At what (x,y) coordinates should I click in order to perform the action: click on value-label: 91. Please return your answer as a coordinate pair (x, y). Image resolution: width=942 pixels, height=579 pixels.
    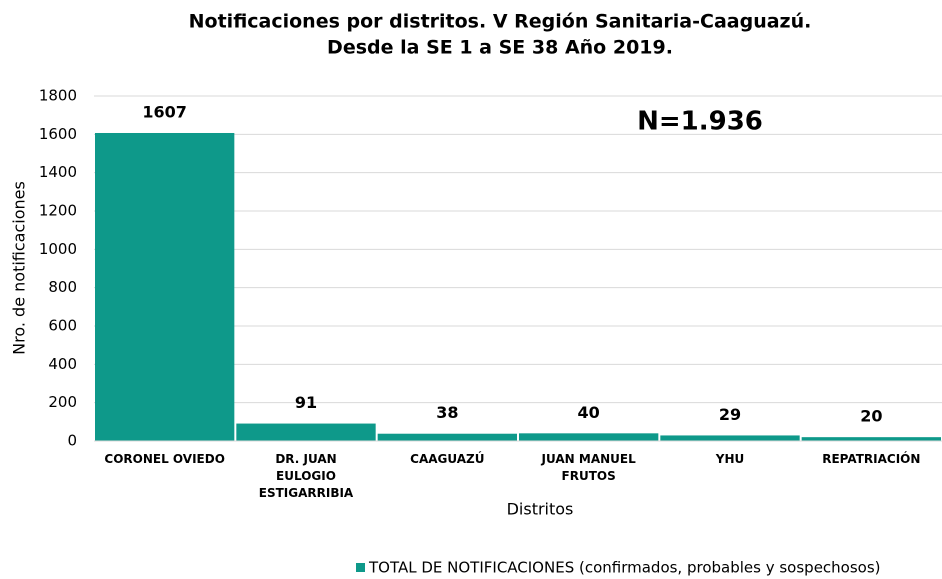
    Looking at the image, I should click on (306, 402).